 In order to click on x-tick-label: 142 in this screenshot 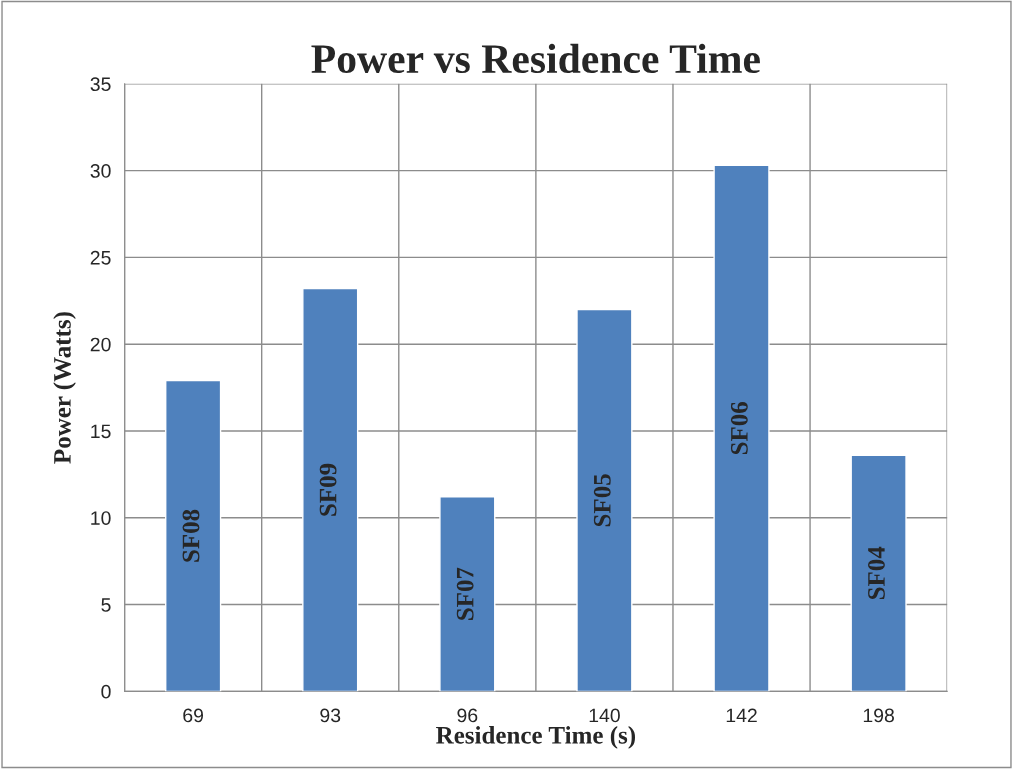, I will do `click(741, 715)`.